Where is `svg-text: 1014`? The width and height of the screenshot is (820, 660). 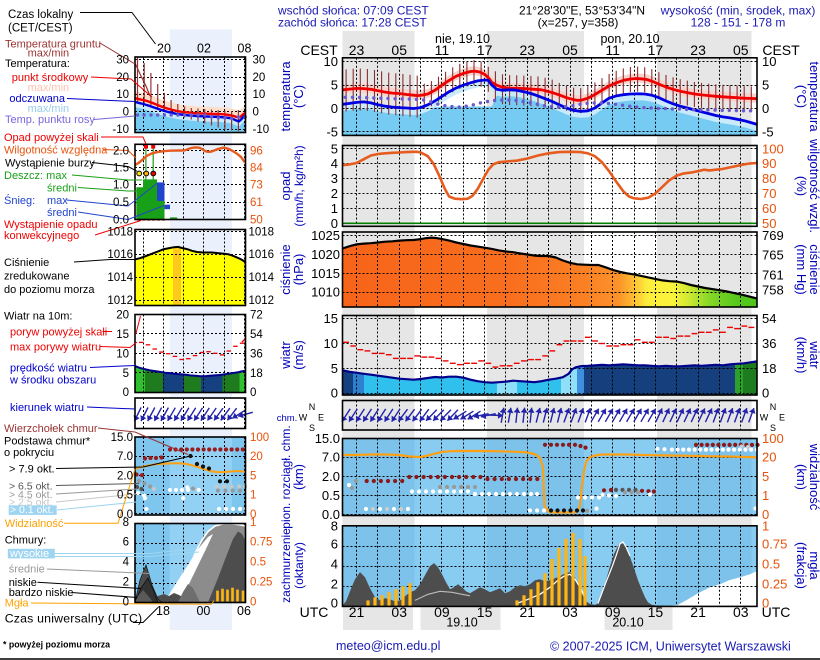 svg-text: 1014 is located at coordinates (262, 278).